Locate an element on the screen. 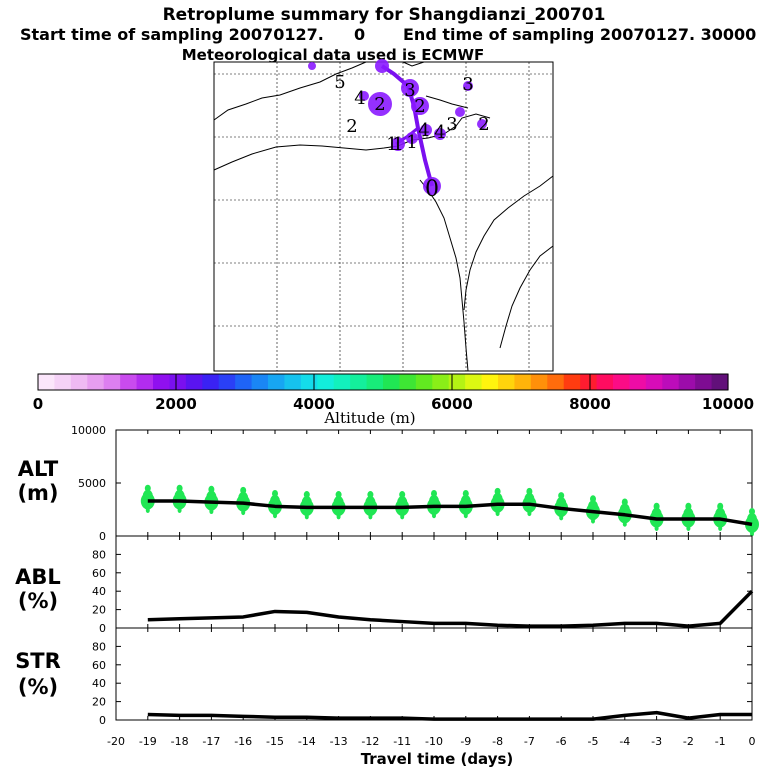 The height and width of the screenshot is (768, 768). x-tick-label: -8 is located at coordinates (497, 741).